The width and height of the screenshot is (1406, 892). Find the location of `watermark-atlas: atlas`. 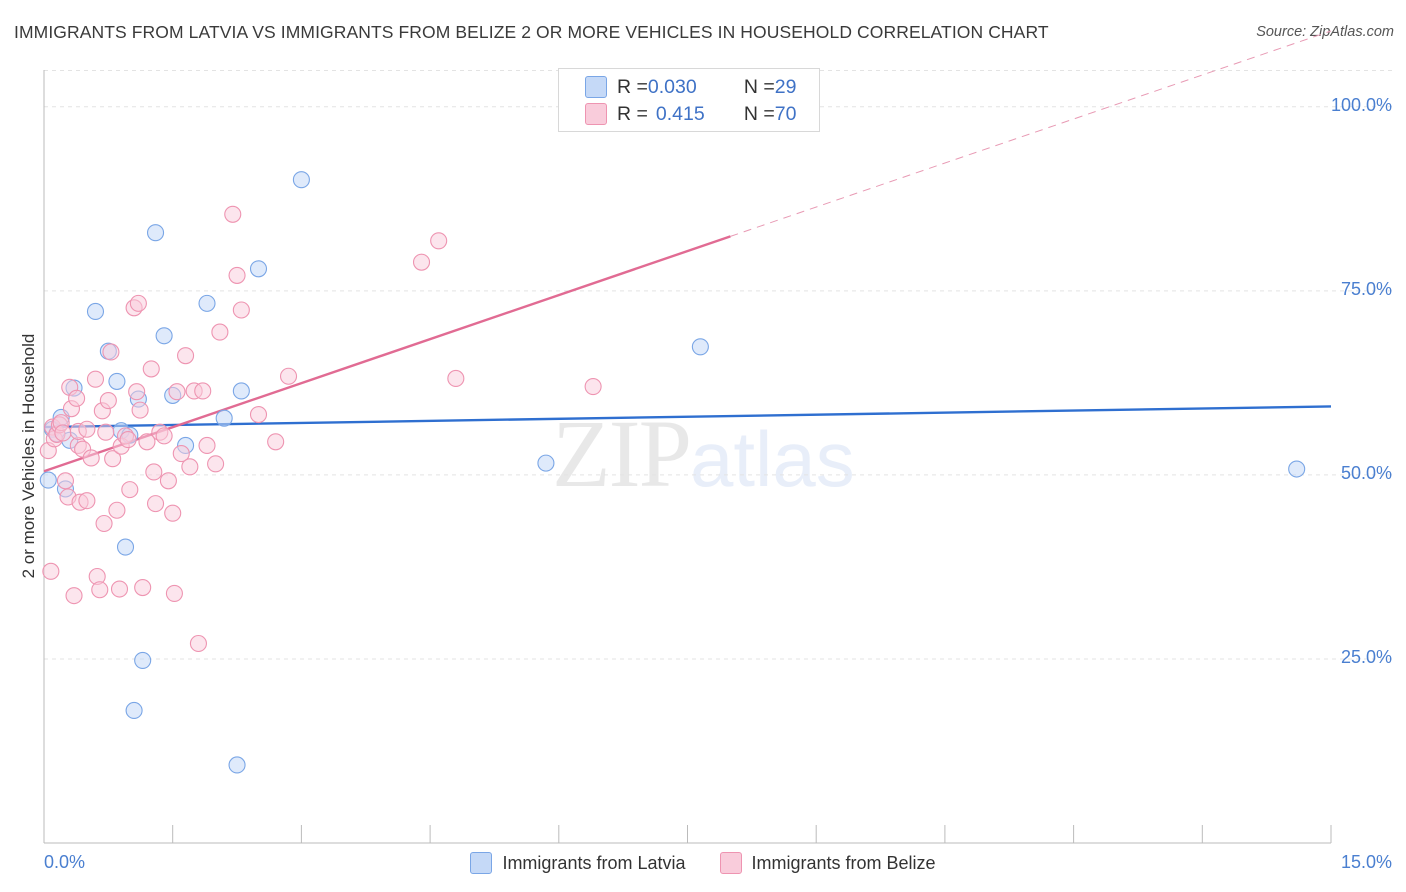

watermark-atlas: atlas is located at coordinates (772, 459).